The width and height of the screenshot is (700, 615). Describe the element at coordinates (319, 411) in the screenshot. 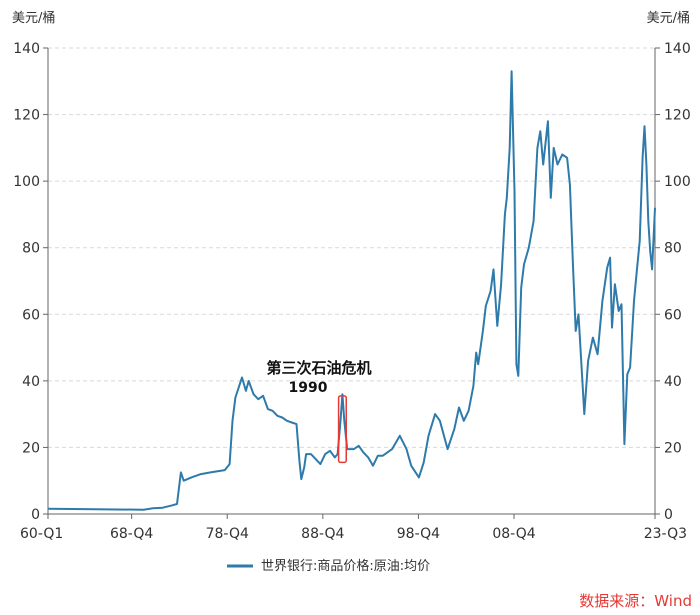

I see `annotation-group: 第三次石油危机 1990` at that location.